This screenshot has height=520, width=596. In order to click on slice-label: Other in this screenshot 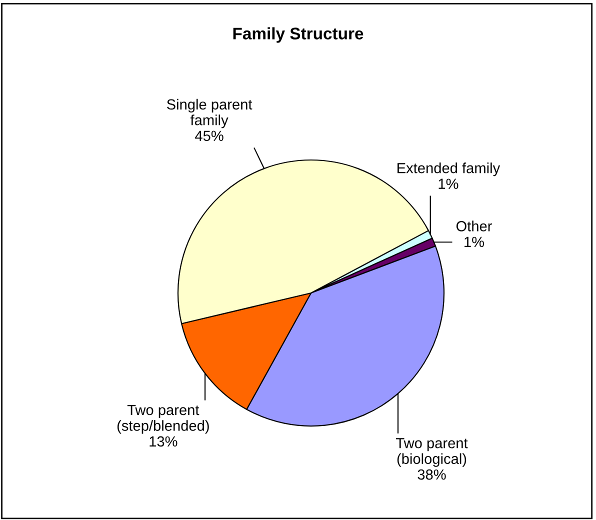, I will do `click(474, 226)`.